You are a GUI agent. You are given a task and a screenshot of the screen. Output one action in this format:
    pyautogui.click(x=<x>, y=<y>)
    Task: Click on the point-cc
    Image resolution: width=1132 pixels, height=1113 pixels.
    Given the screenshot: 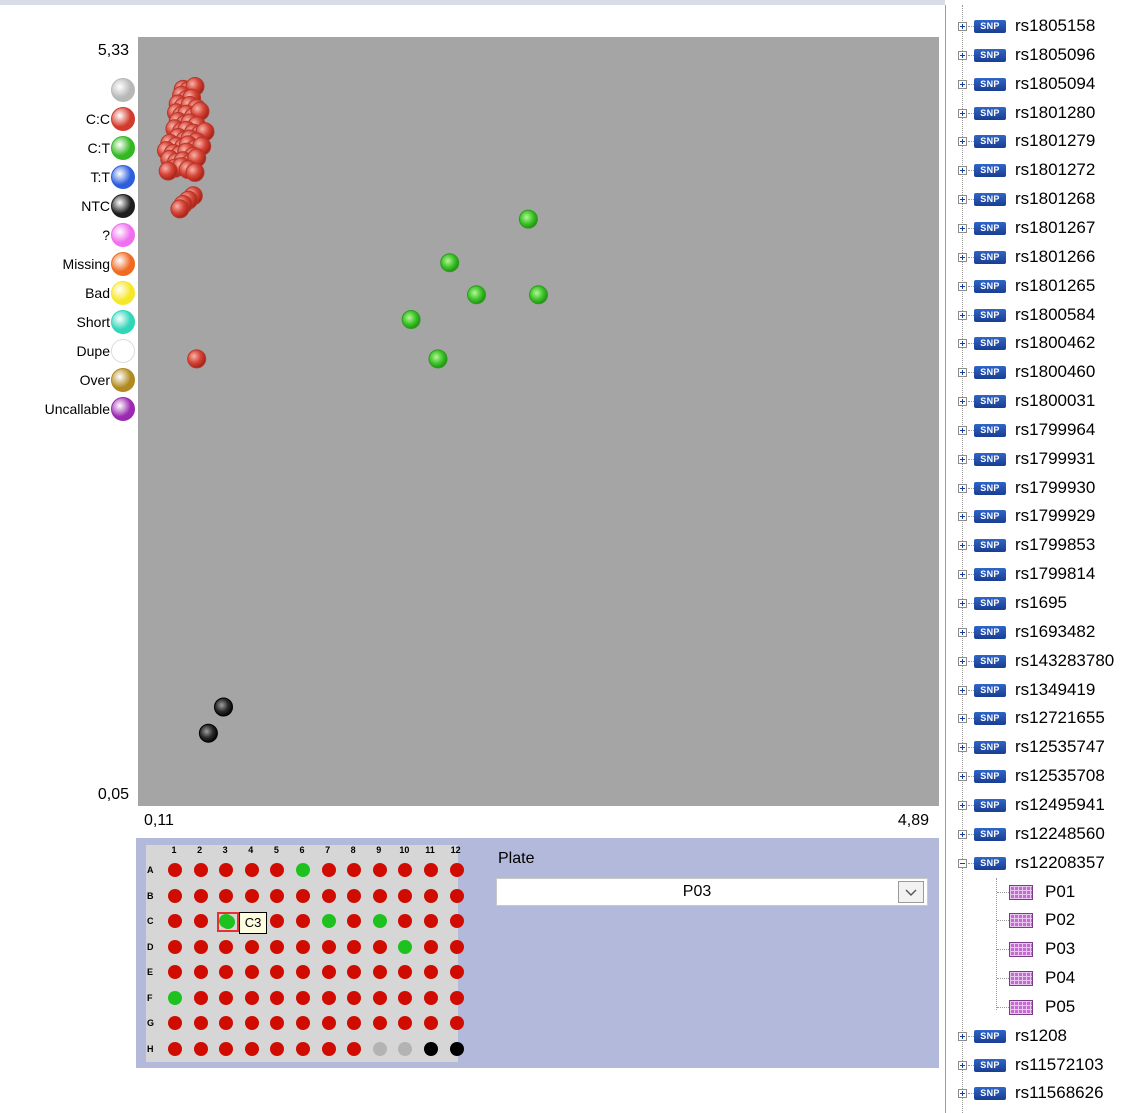 What is the action you would take?
    pyautogui.click(x=195, y=172)
    